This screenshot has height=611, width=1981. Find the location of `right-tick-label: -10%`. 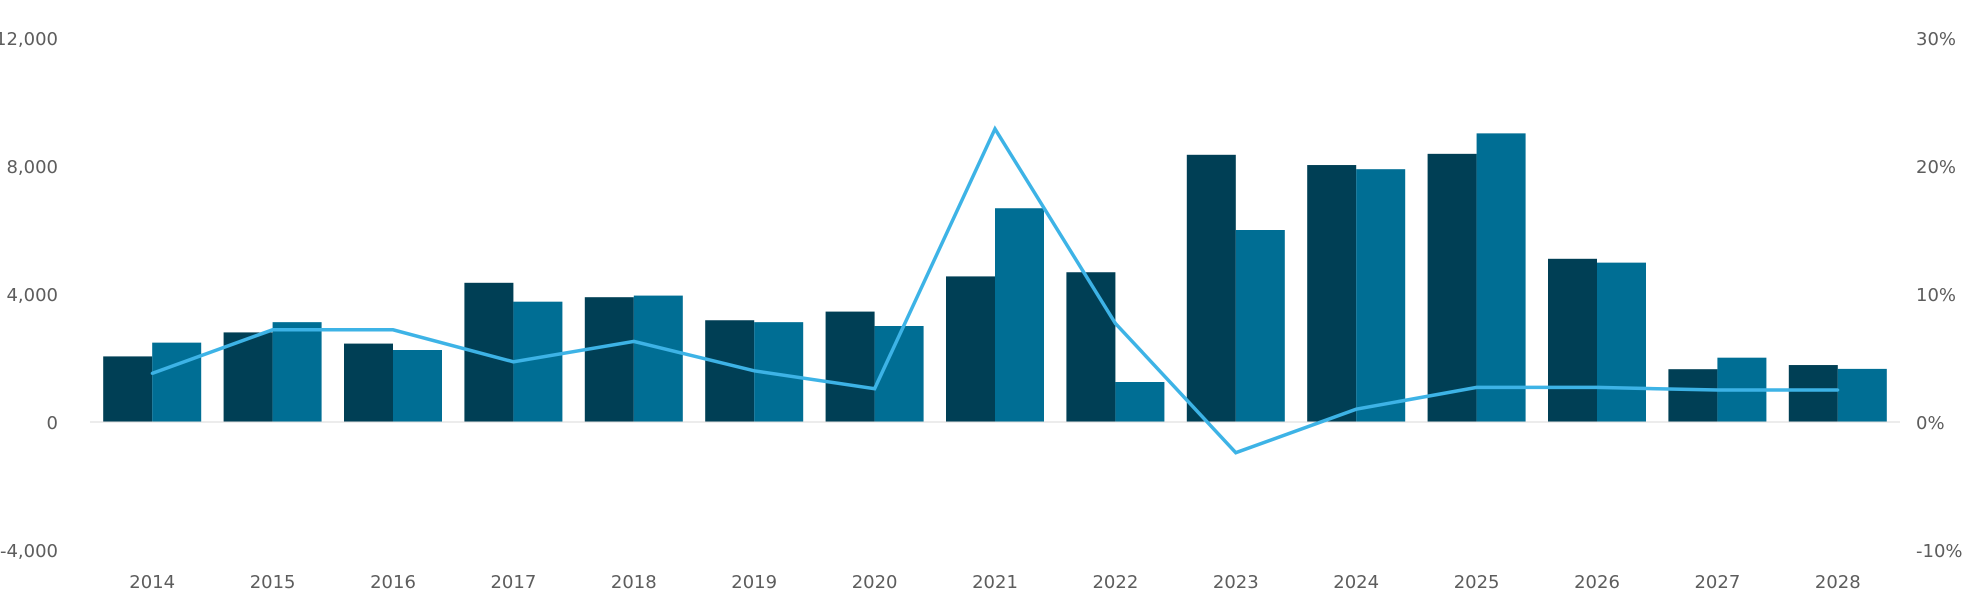

right-tick-label: -10% is located at coordinates (1939, 551).